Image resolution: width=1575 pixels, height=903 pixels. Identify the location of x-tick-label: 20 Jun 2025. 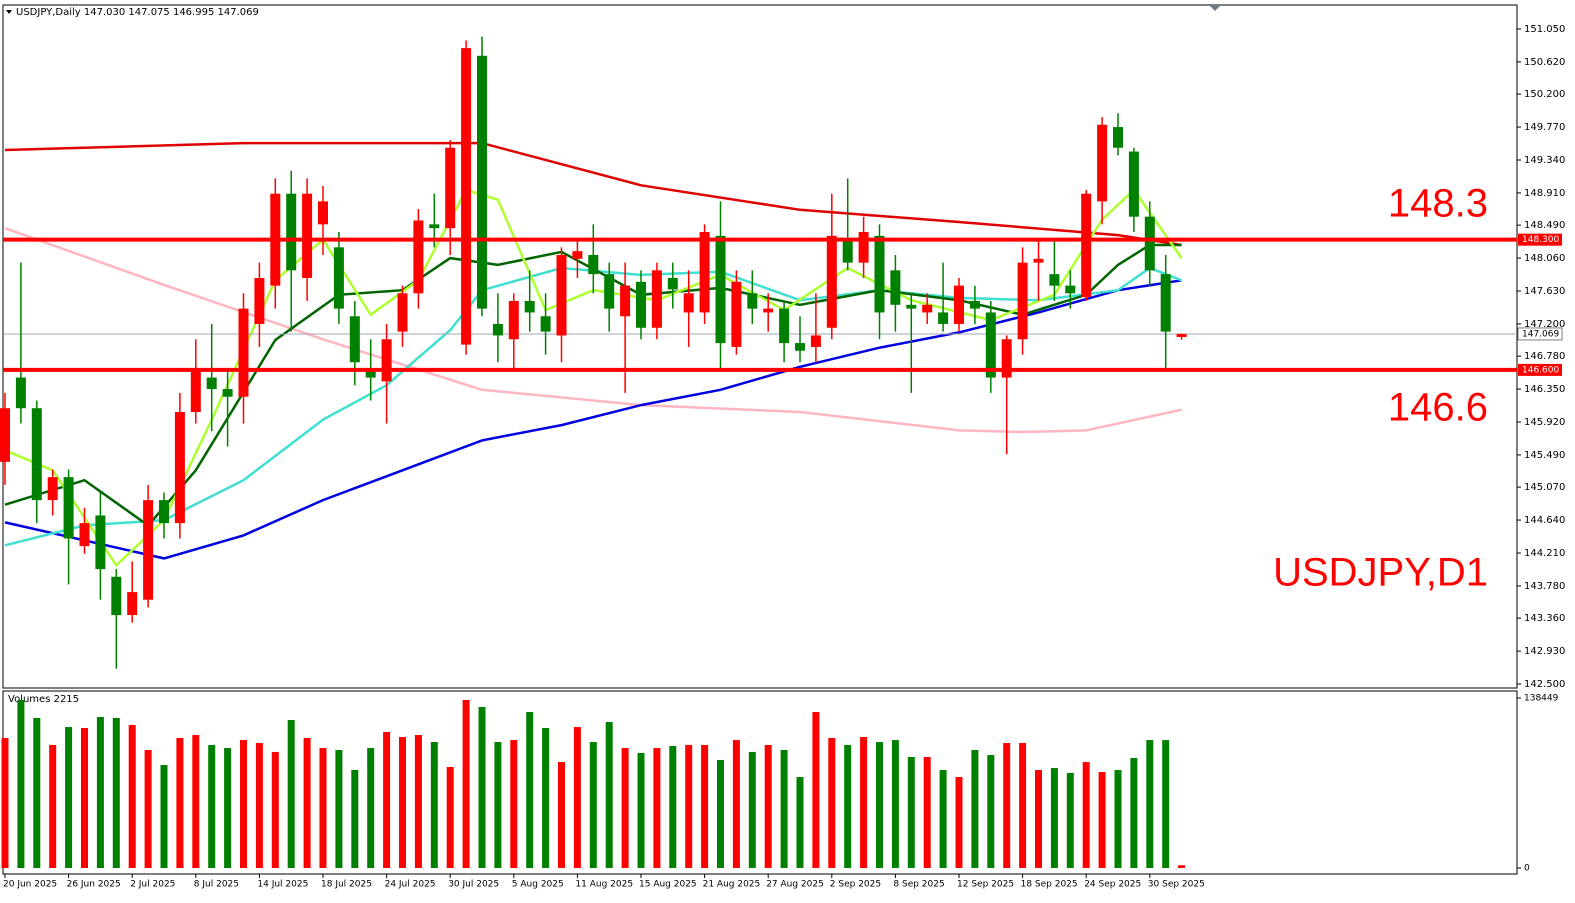
(30, 885).